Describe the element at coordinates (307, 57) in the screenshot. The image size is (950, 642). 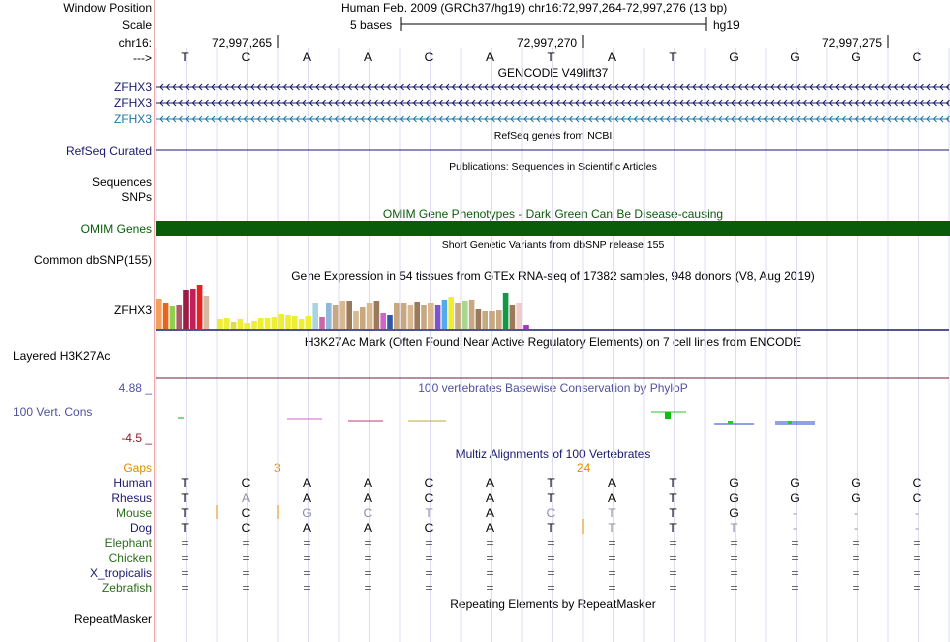
I see `base-3: A` at that location.